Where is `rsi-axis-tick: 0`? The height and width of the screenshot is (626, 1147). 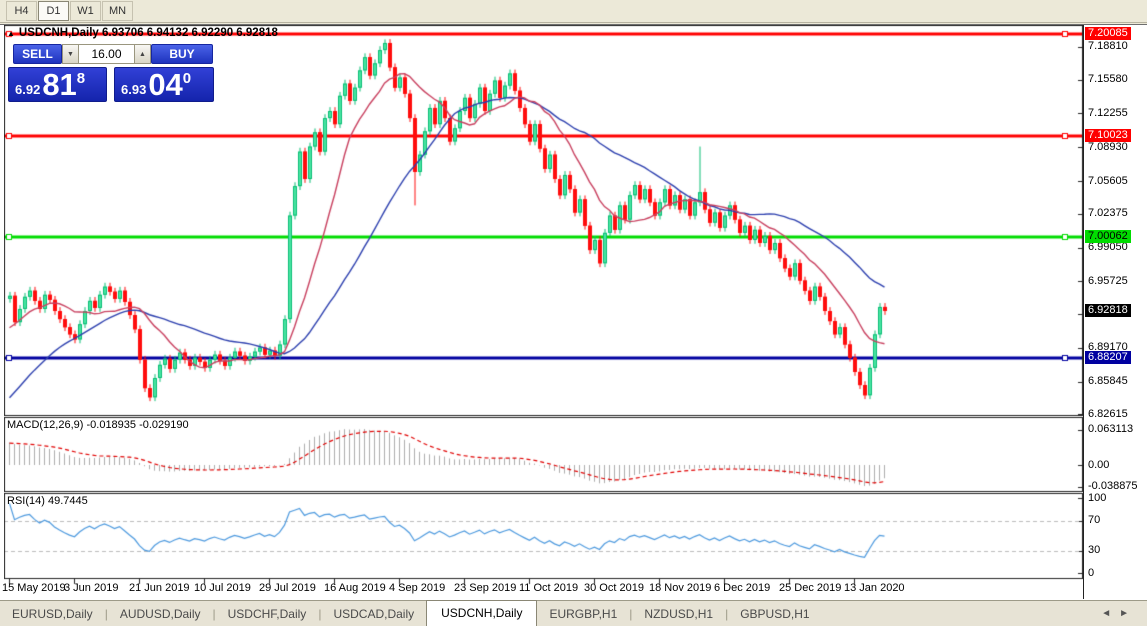
rsi-axis-tick: 0 is located at coordinates (1091, 572).